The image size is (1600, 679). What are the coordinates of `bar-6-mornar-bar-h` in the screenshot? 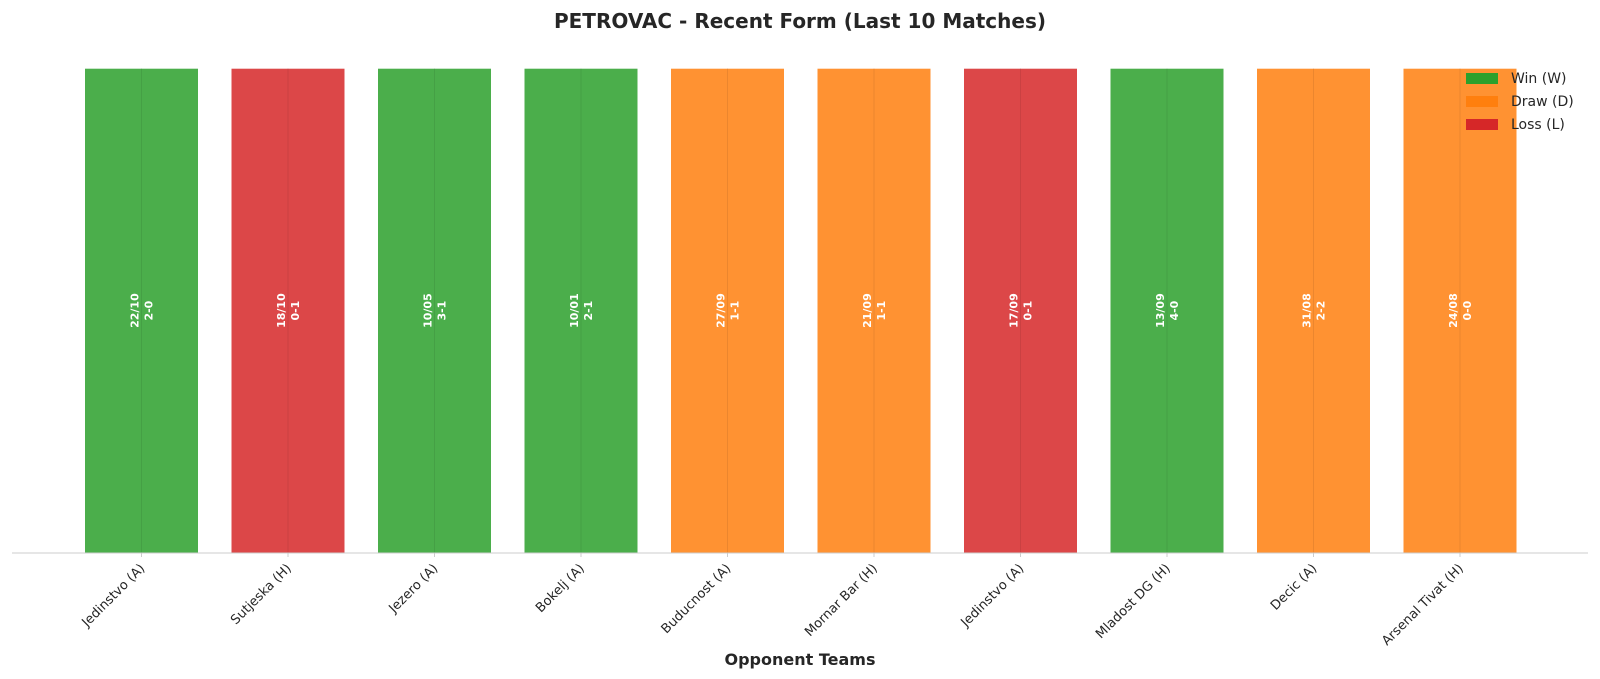 It's located at (874, 310).